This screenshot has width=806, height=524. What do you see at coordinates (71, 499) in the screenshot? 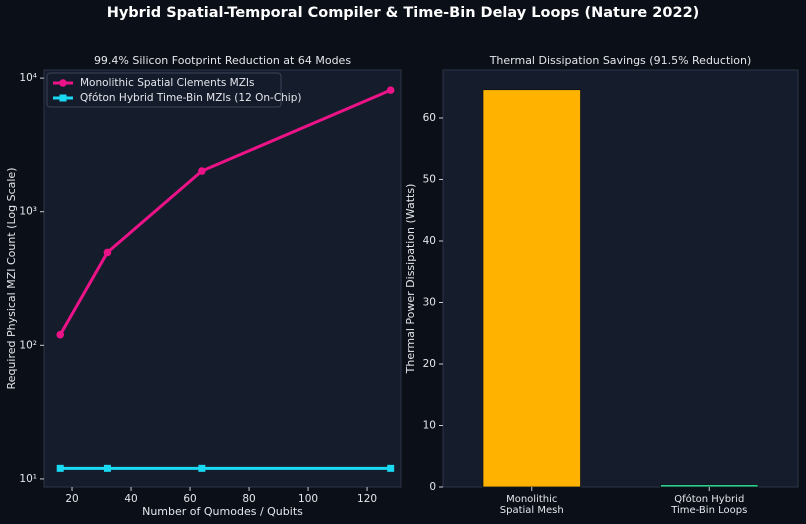
I see `x-tick-label: 20` at bounding box center [71, 499].